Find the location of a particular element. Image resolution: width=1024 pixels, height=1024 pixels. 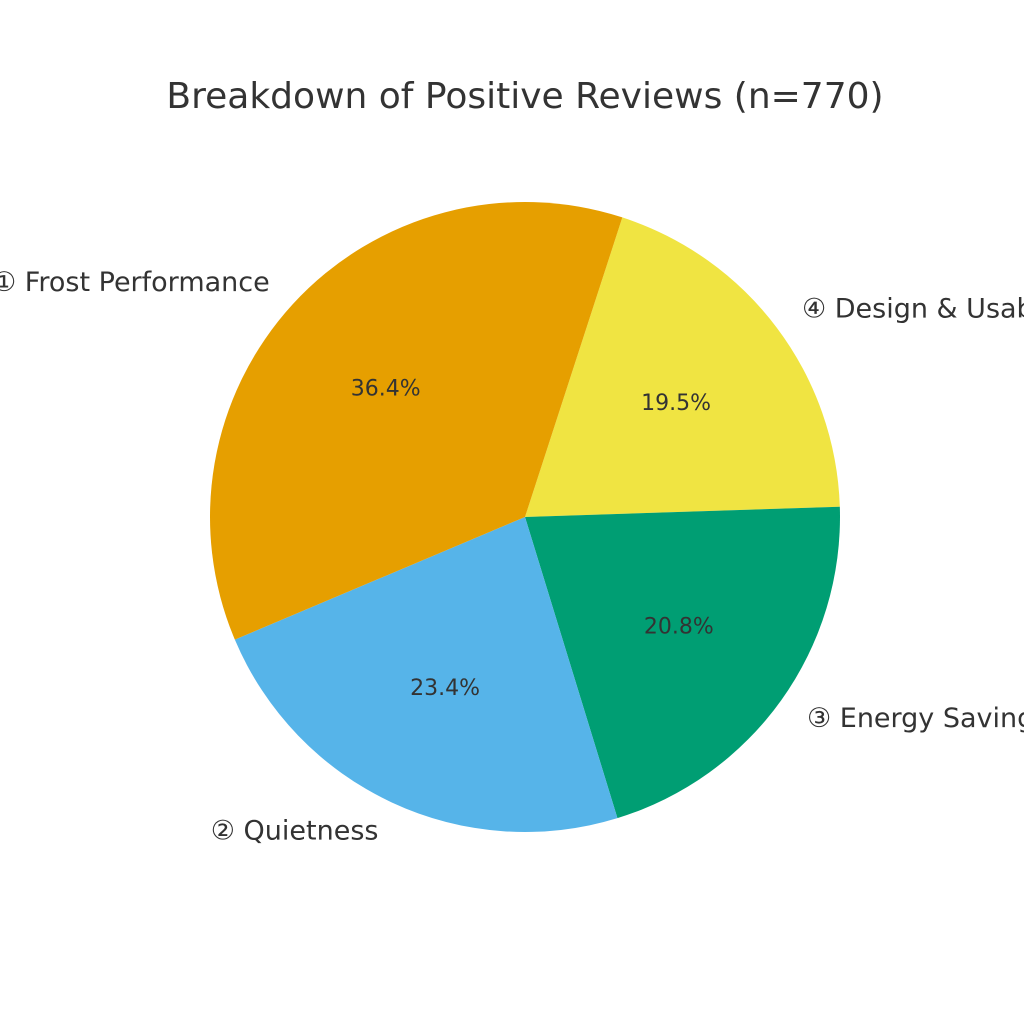

pie-category-label-1: ③ Energy Savings is located at coordinates (915, 718).